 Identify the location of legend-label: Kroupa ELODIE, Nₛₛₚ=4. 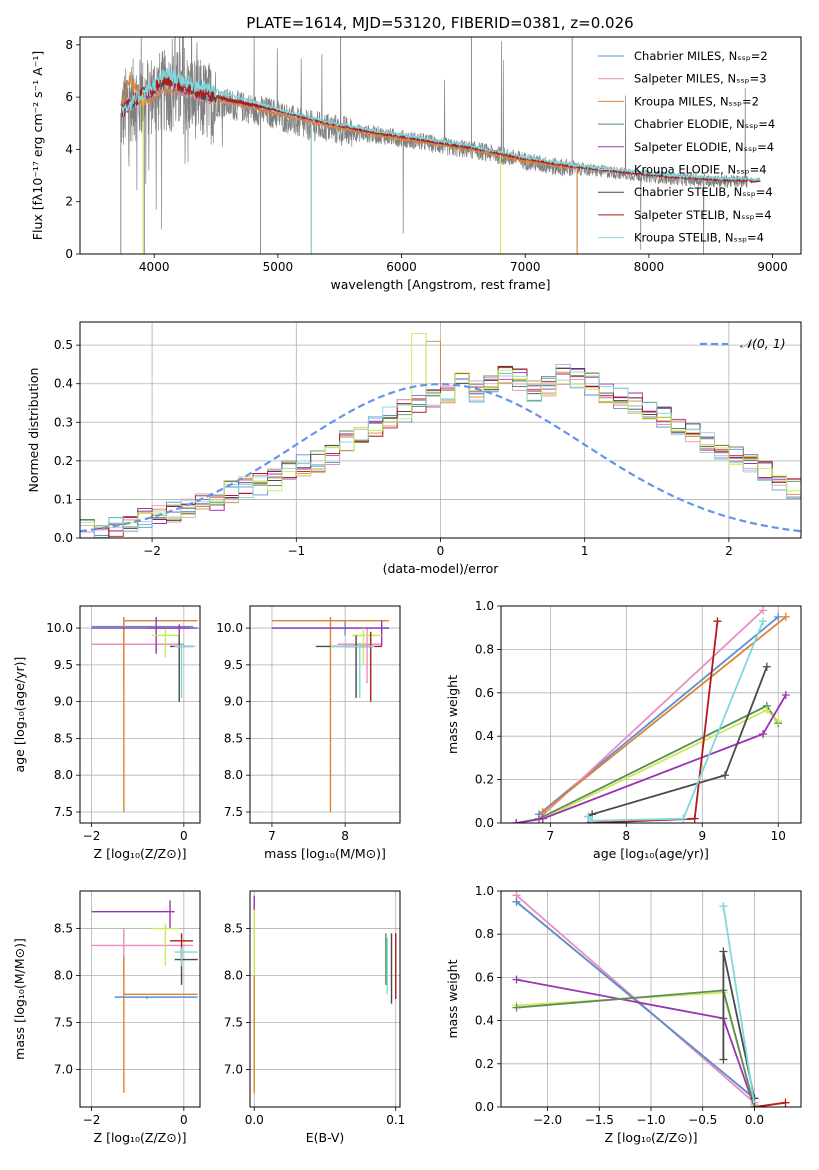
(700, 170).